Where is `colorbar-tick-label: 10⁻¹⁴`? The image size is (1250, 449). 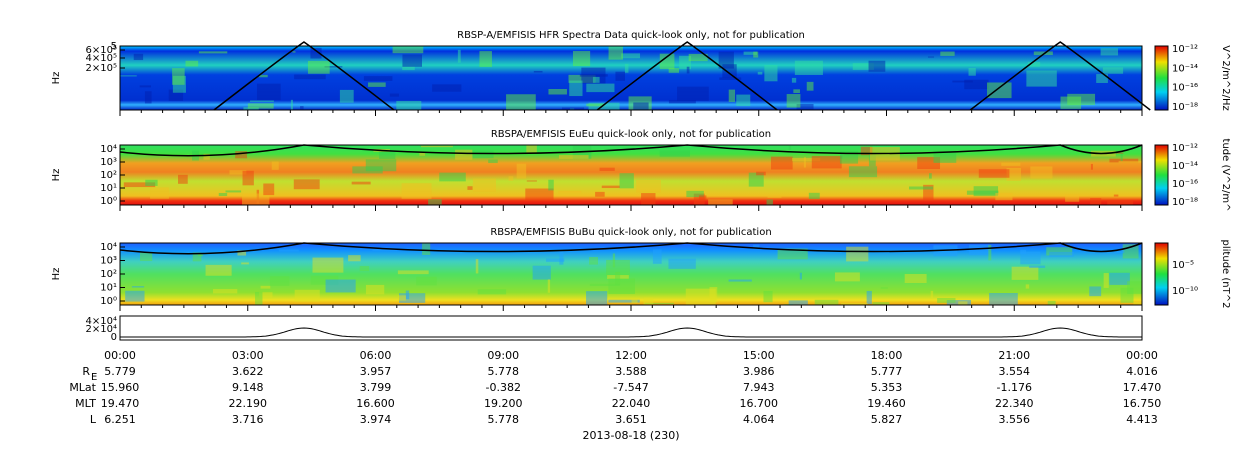 colorbar-tick-label: 10⁻¹⁴ is located at coordinates (1185, 166).